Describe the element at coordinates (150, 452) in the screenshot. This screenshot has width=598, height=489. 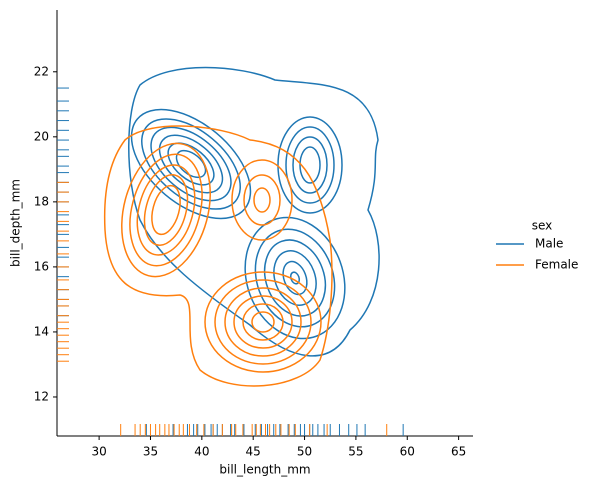
I see `x-tick-label: 35` at that location.